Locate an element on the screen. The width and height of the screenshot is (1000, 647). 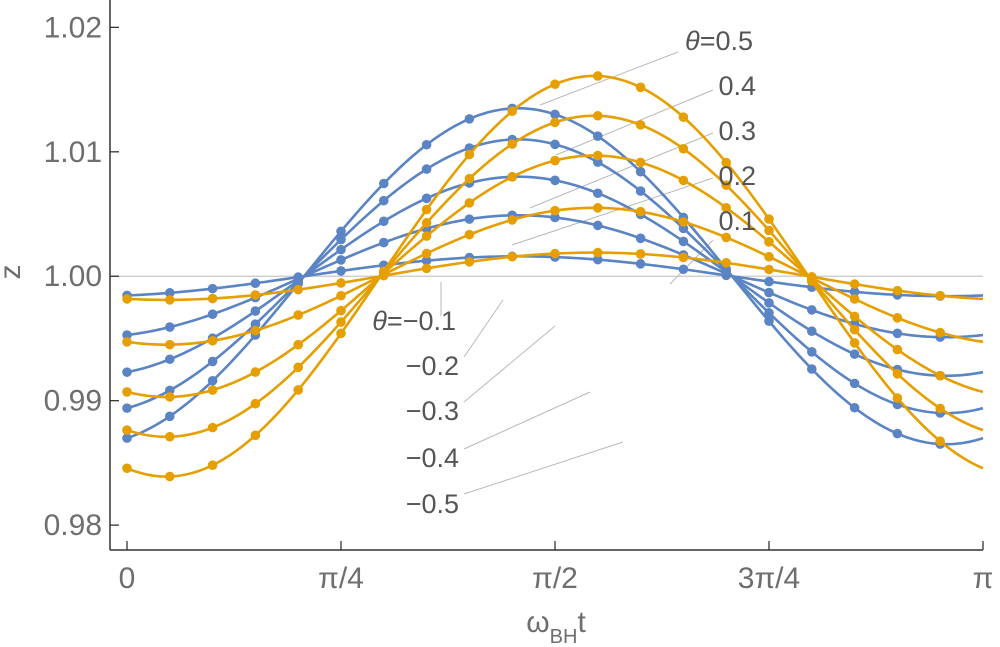
y-axis-title: z is located at coordinates (13, 272).